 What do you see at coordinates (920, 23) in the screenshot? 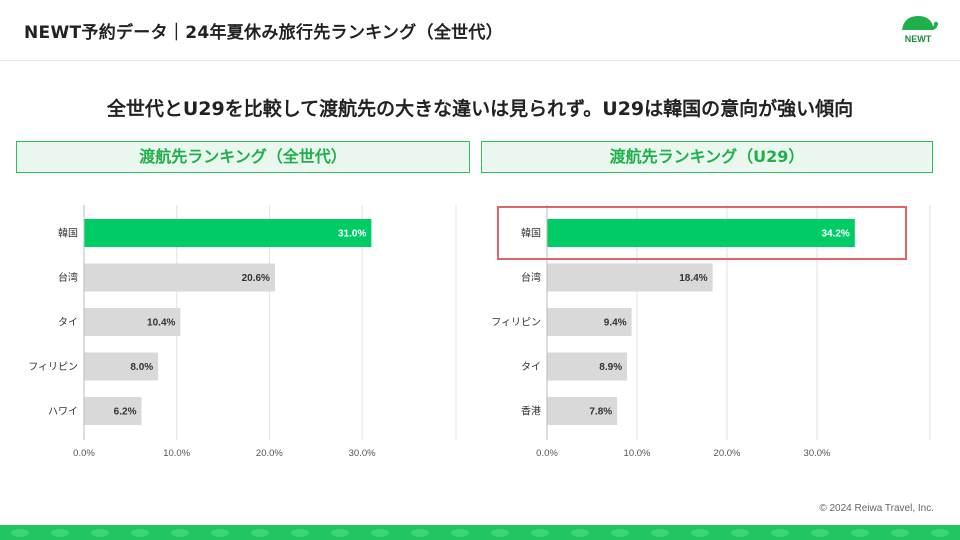
I see `turtle-icon` at bounding box center [920, 23].